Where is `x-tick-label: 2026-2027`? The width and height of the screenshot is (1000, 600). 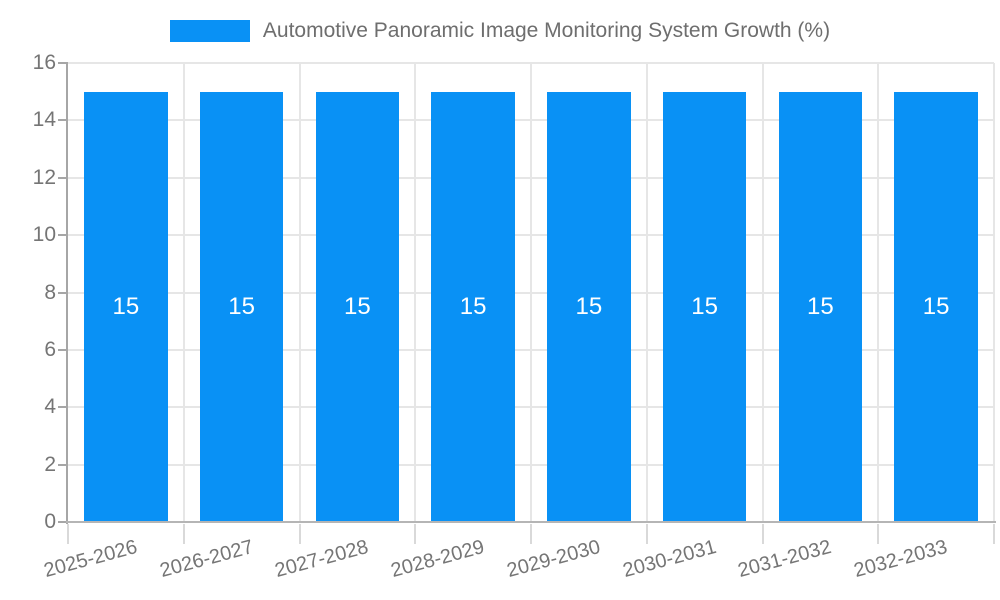 x-tick-label: 2026-2027 is located at coordinates (206, 559).